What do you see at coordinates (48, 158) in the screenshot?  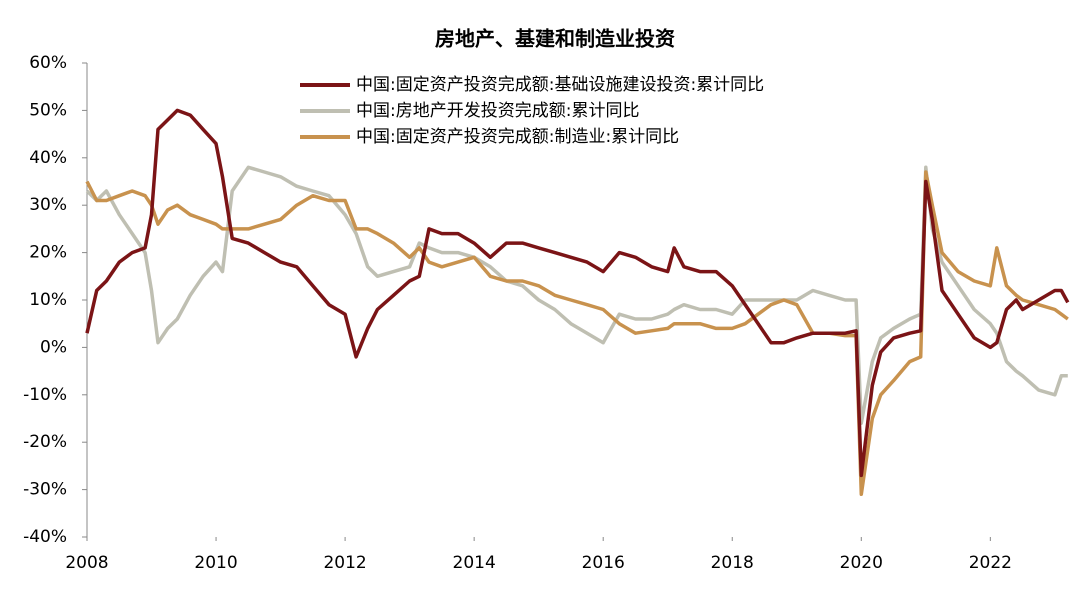 I see `y-tick-label: 40%` at bounding box center [48, 158].